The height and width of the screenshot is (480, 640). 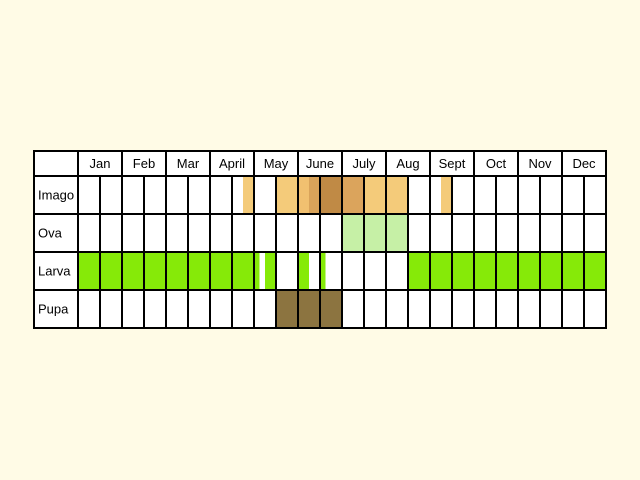 What do you see at coordinates (100, 163) in the screenshot?
I see `month-label: Jan` at bounding box center [100, 163].